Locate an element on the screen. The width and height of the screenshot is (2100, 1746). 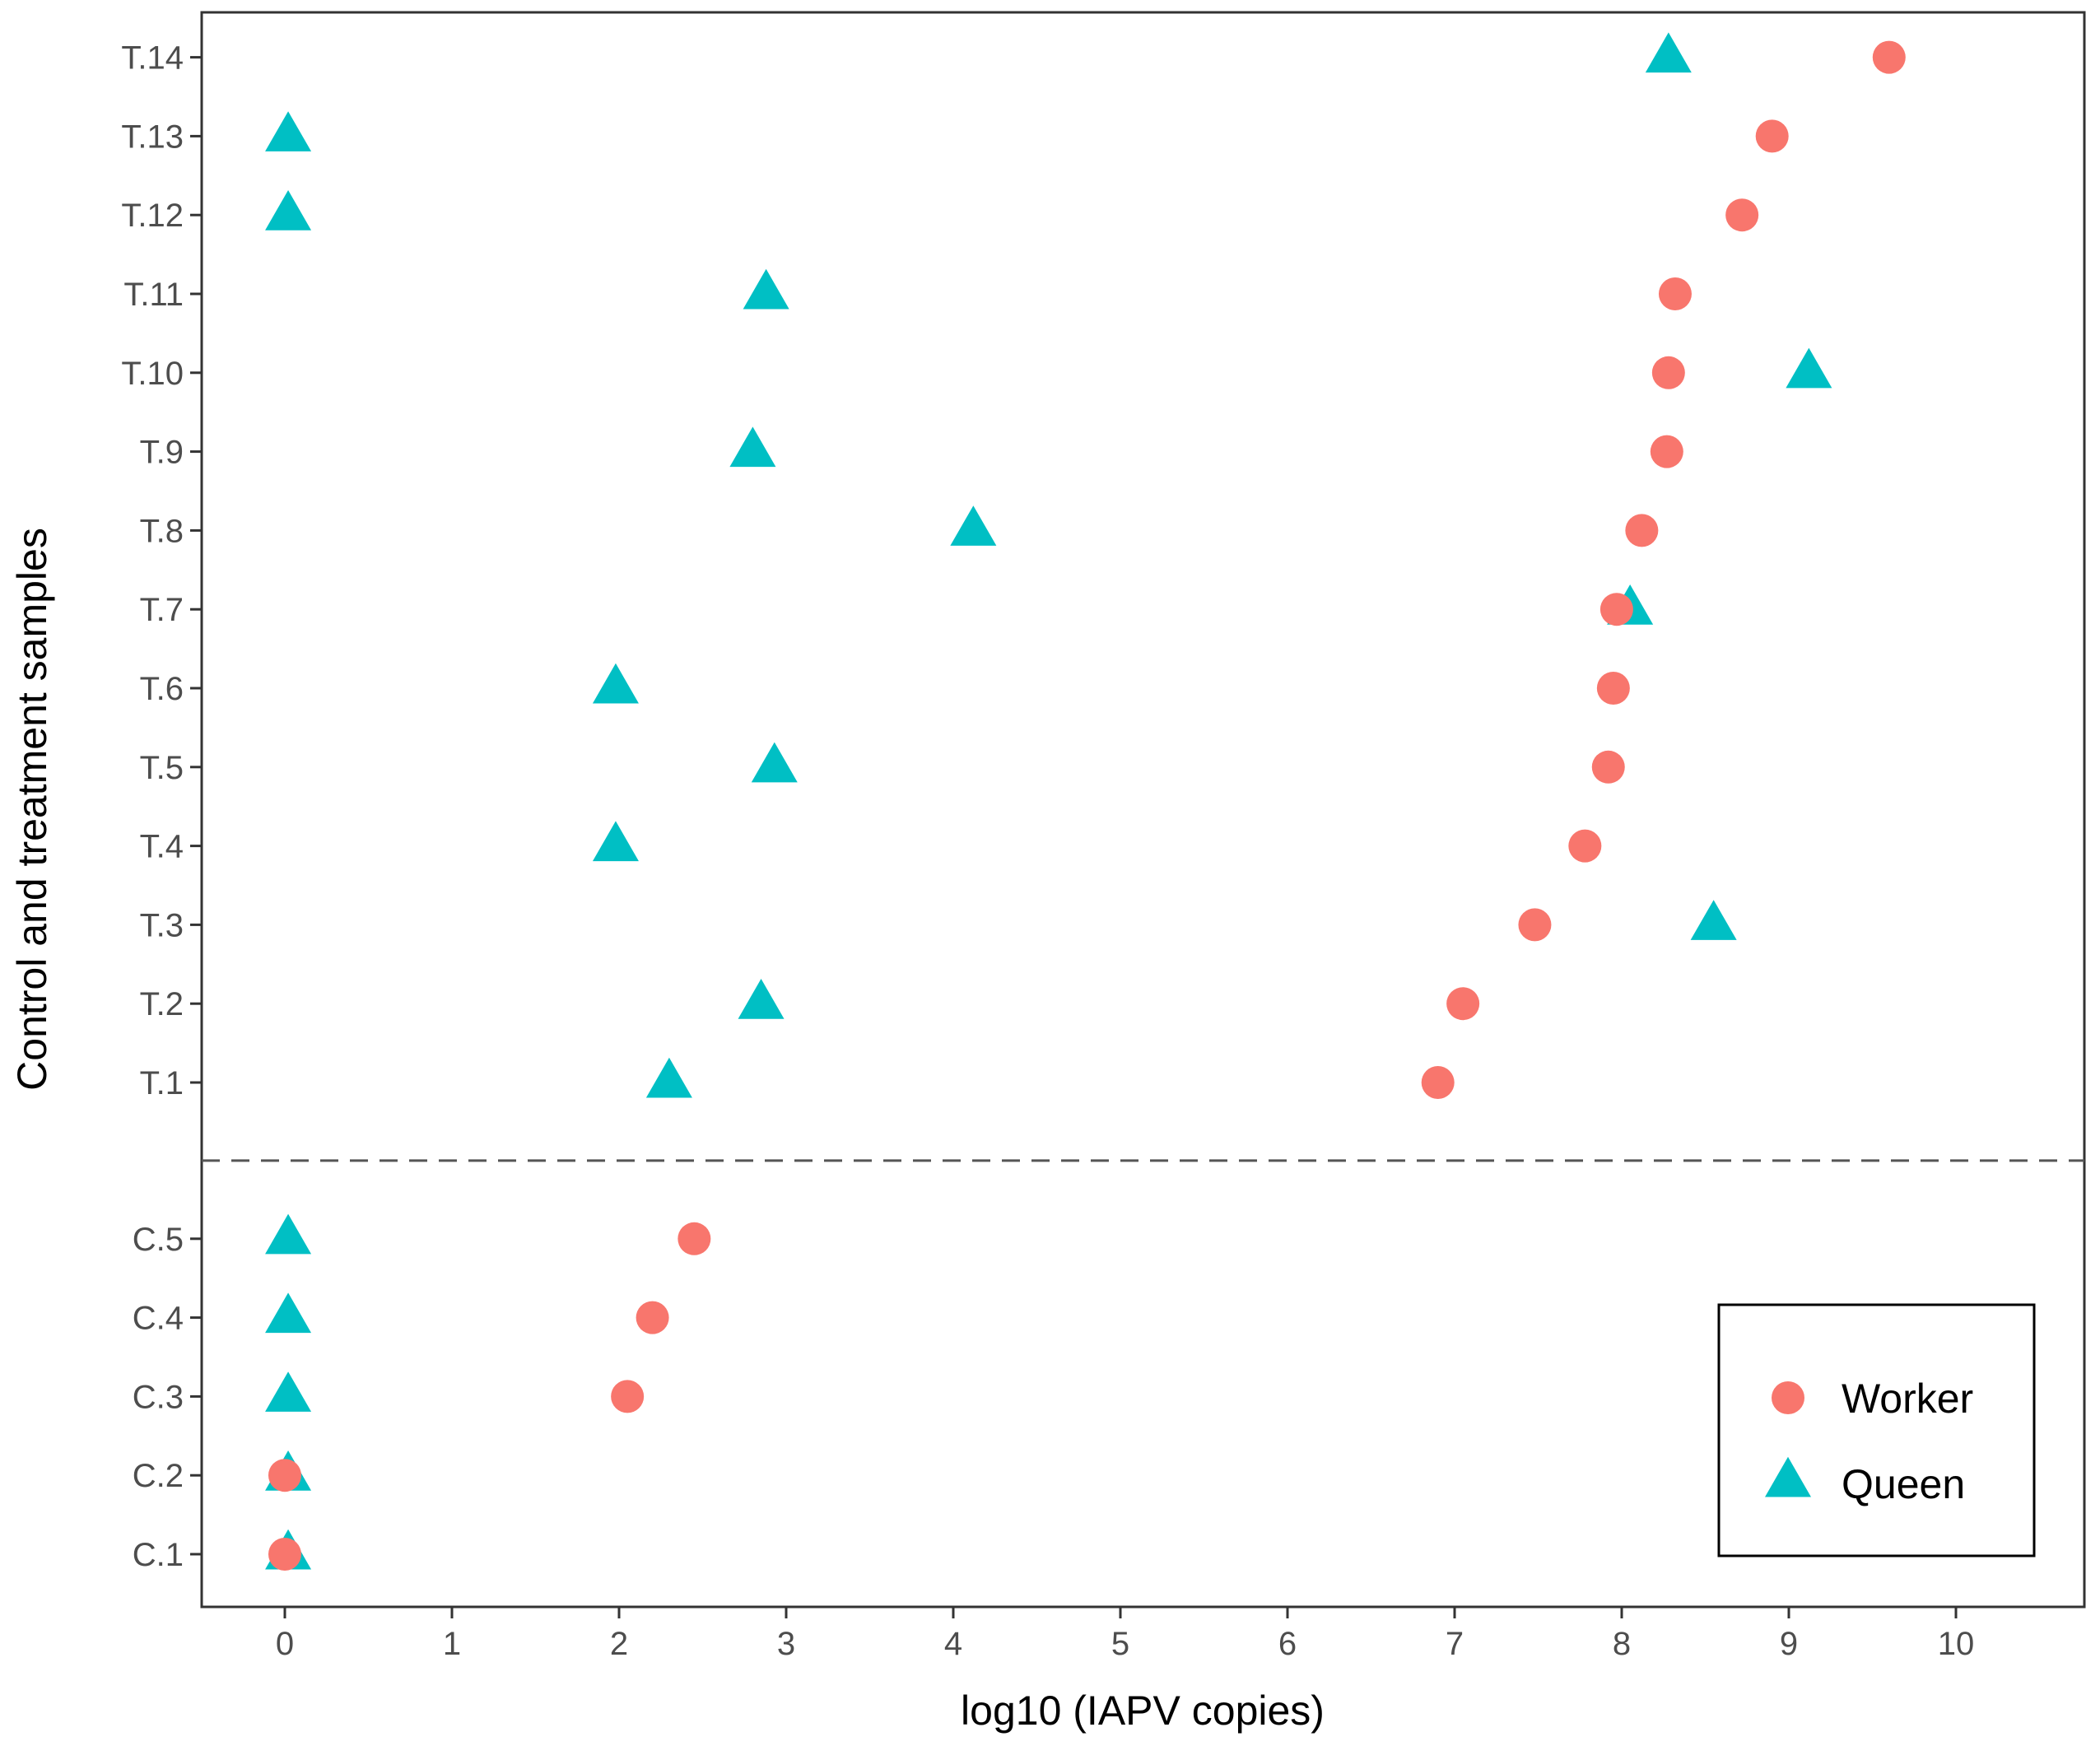
y-tick-label-C.5: C.5 is located at coordinates (158, 1240).